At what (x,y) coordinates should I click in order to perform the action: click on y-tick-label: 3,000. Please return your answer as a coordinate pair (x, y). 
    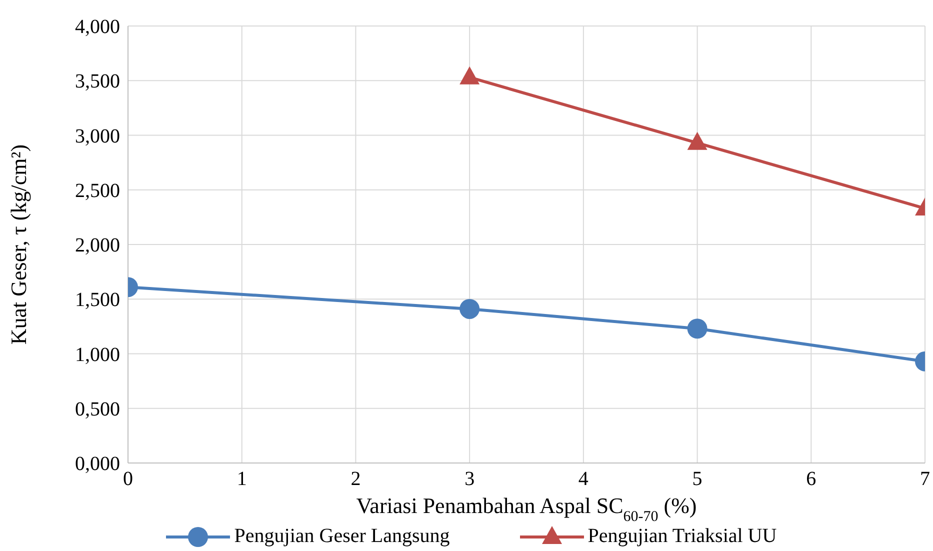
    Looking at the image, I should click on (97, 136).